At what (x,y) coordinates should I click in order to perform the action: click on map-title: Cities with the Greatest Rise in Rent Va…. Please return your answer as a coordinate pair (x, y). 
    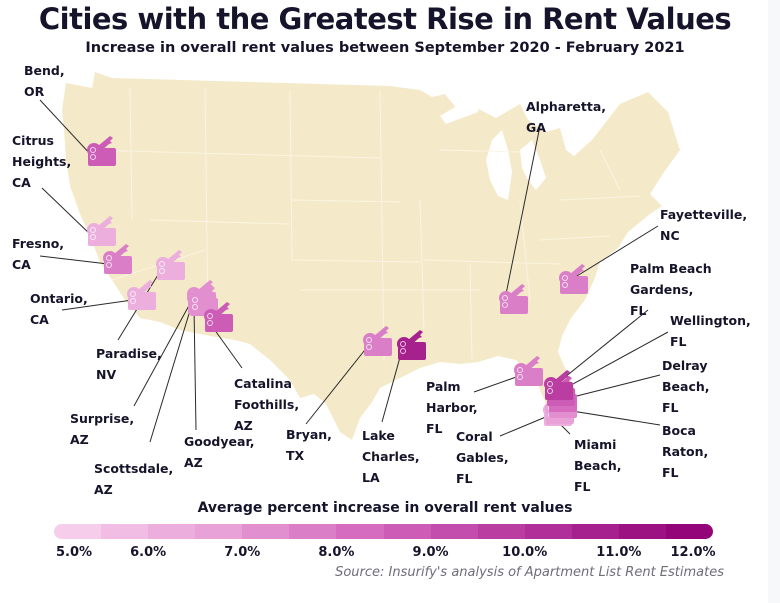
    Looking at the image, I should click on (385, 19).